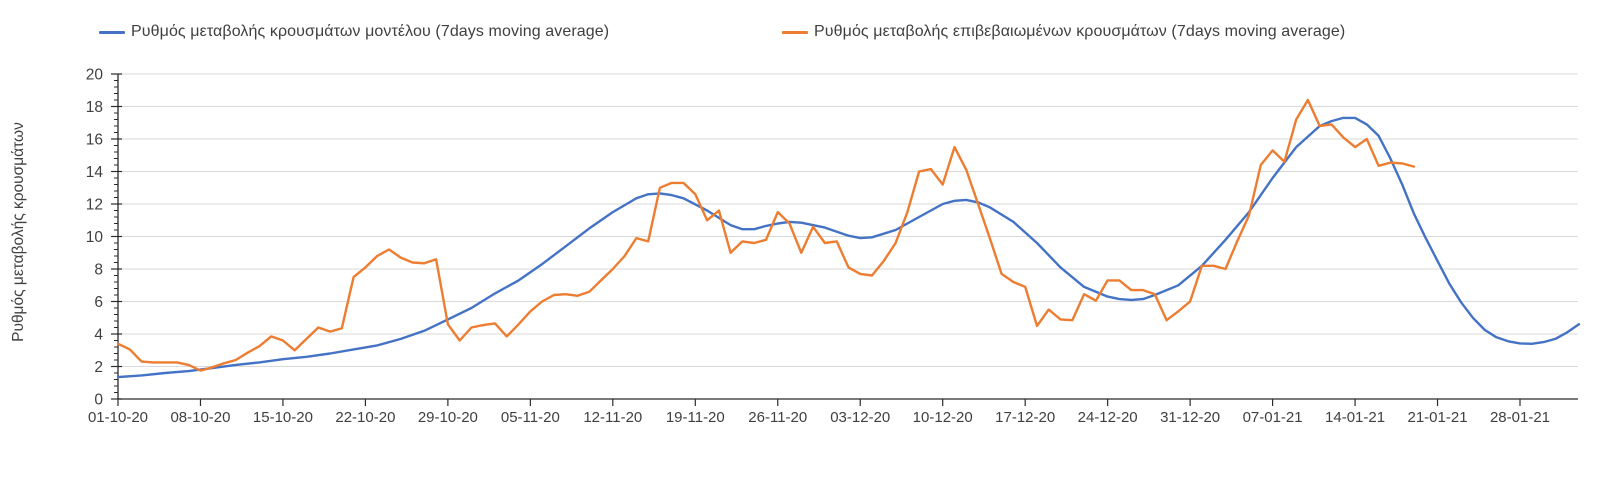 Image resolution: width=1619 pixels, height=484 pixels. I want to click on legend-line-swatch-model, so click(112, 32).